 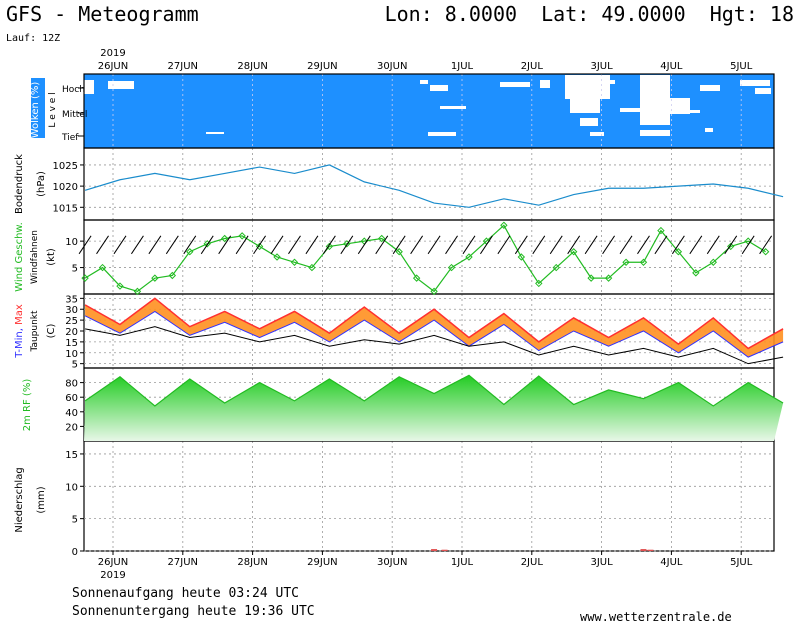 I want to click on date-label-top: 2JUL, so click(x=532, y=66).